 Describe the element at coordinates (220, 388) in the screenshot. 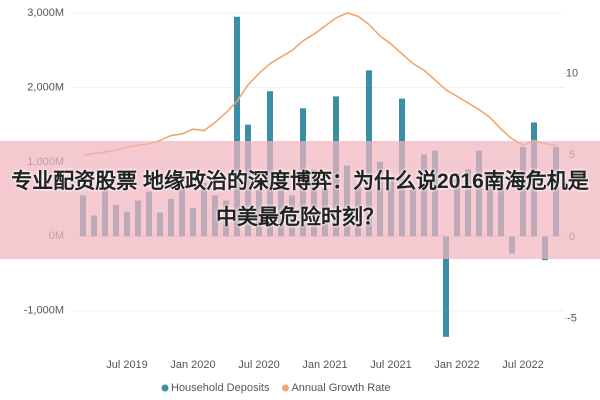

I see `legend-label: Household Deposits` at that location.